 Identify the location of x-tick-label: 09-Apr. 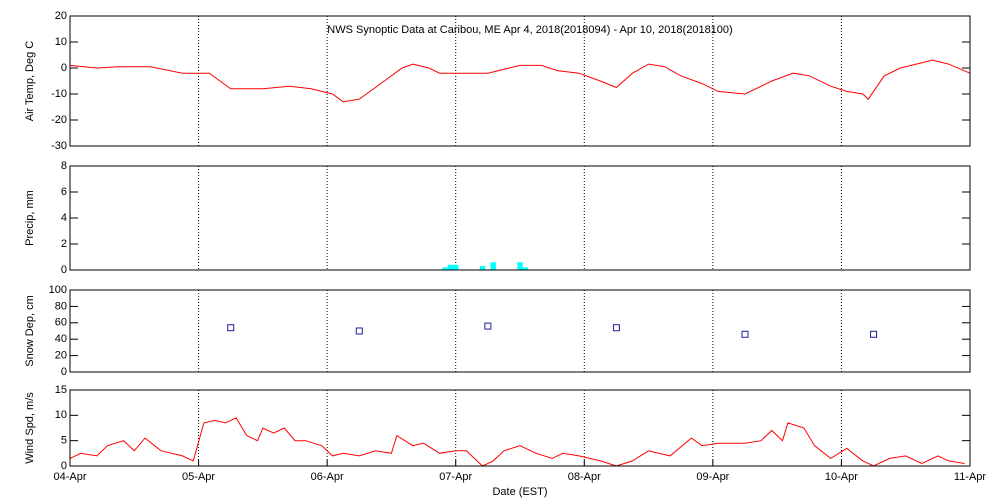
(712, 477).